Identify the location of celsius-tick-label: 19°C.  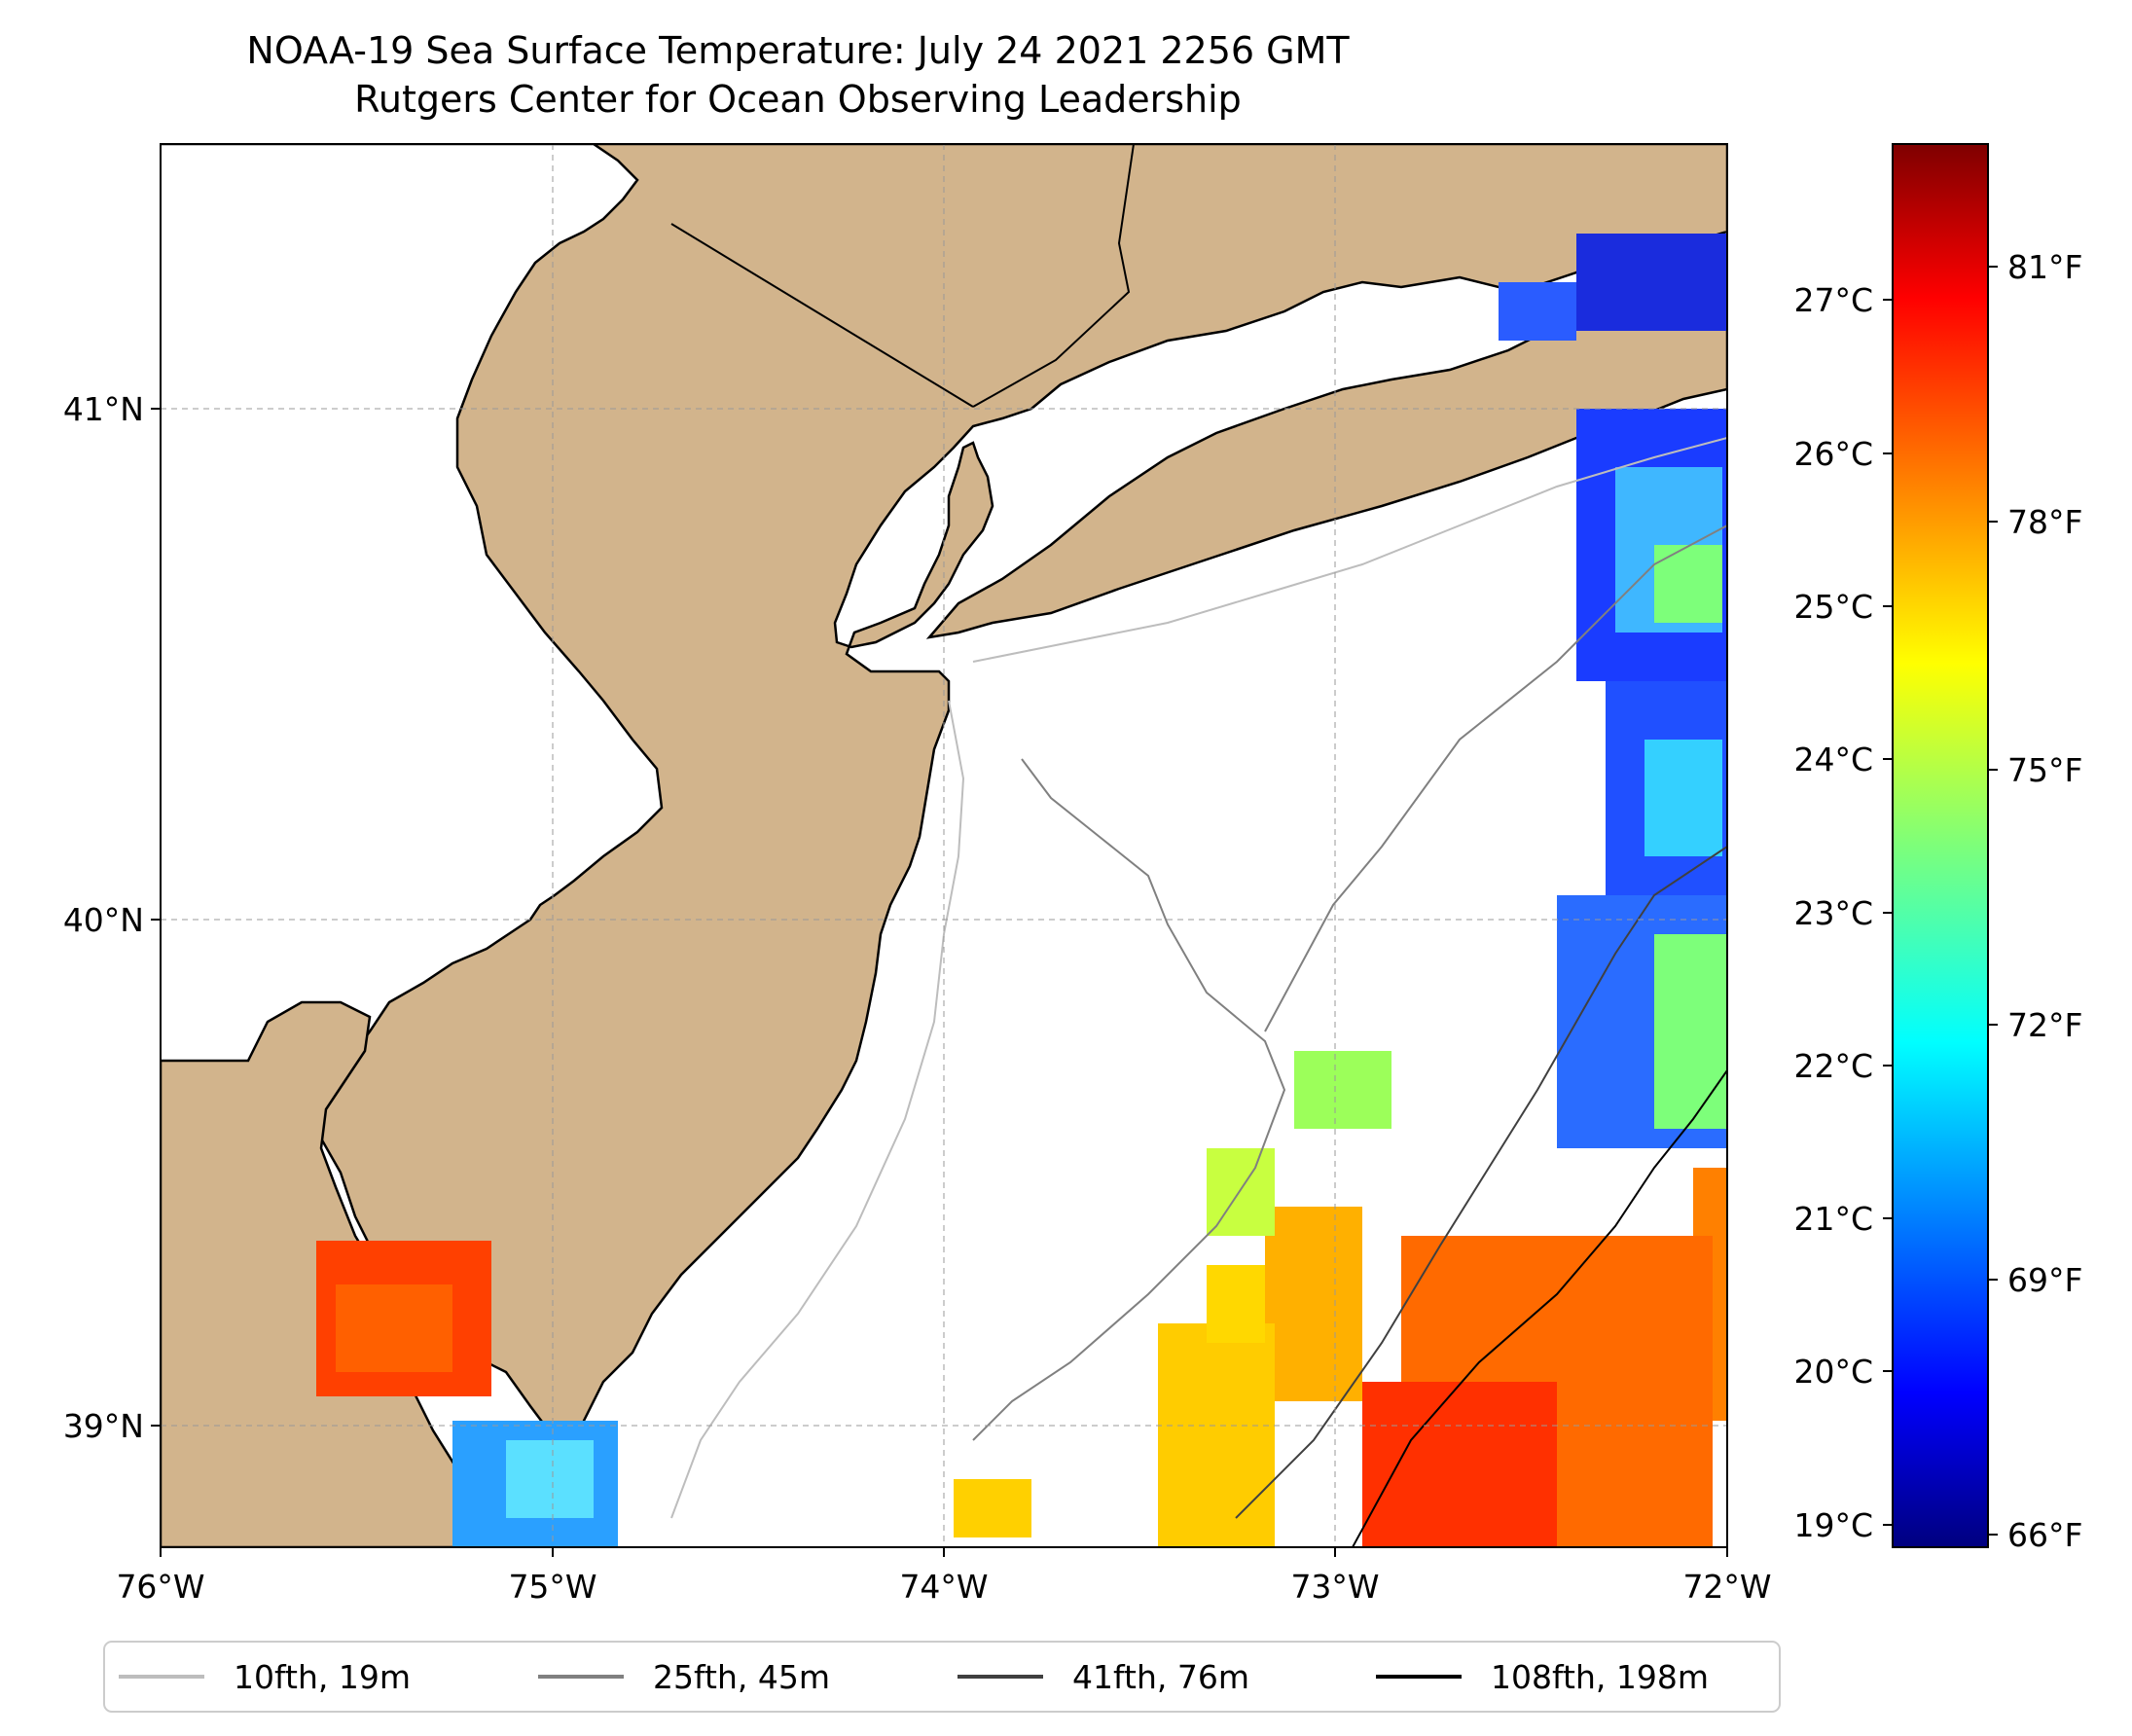
(1833, 1525).